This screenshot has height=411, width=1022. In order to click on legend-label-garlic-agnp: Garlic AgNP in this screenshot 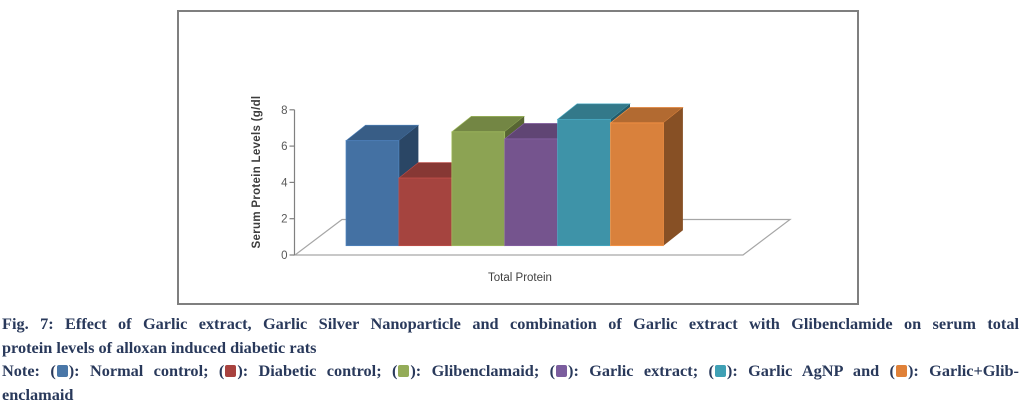, I will do `click(795, 370)`.